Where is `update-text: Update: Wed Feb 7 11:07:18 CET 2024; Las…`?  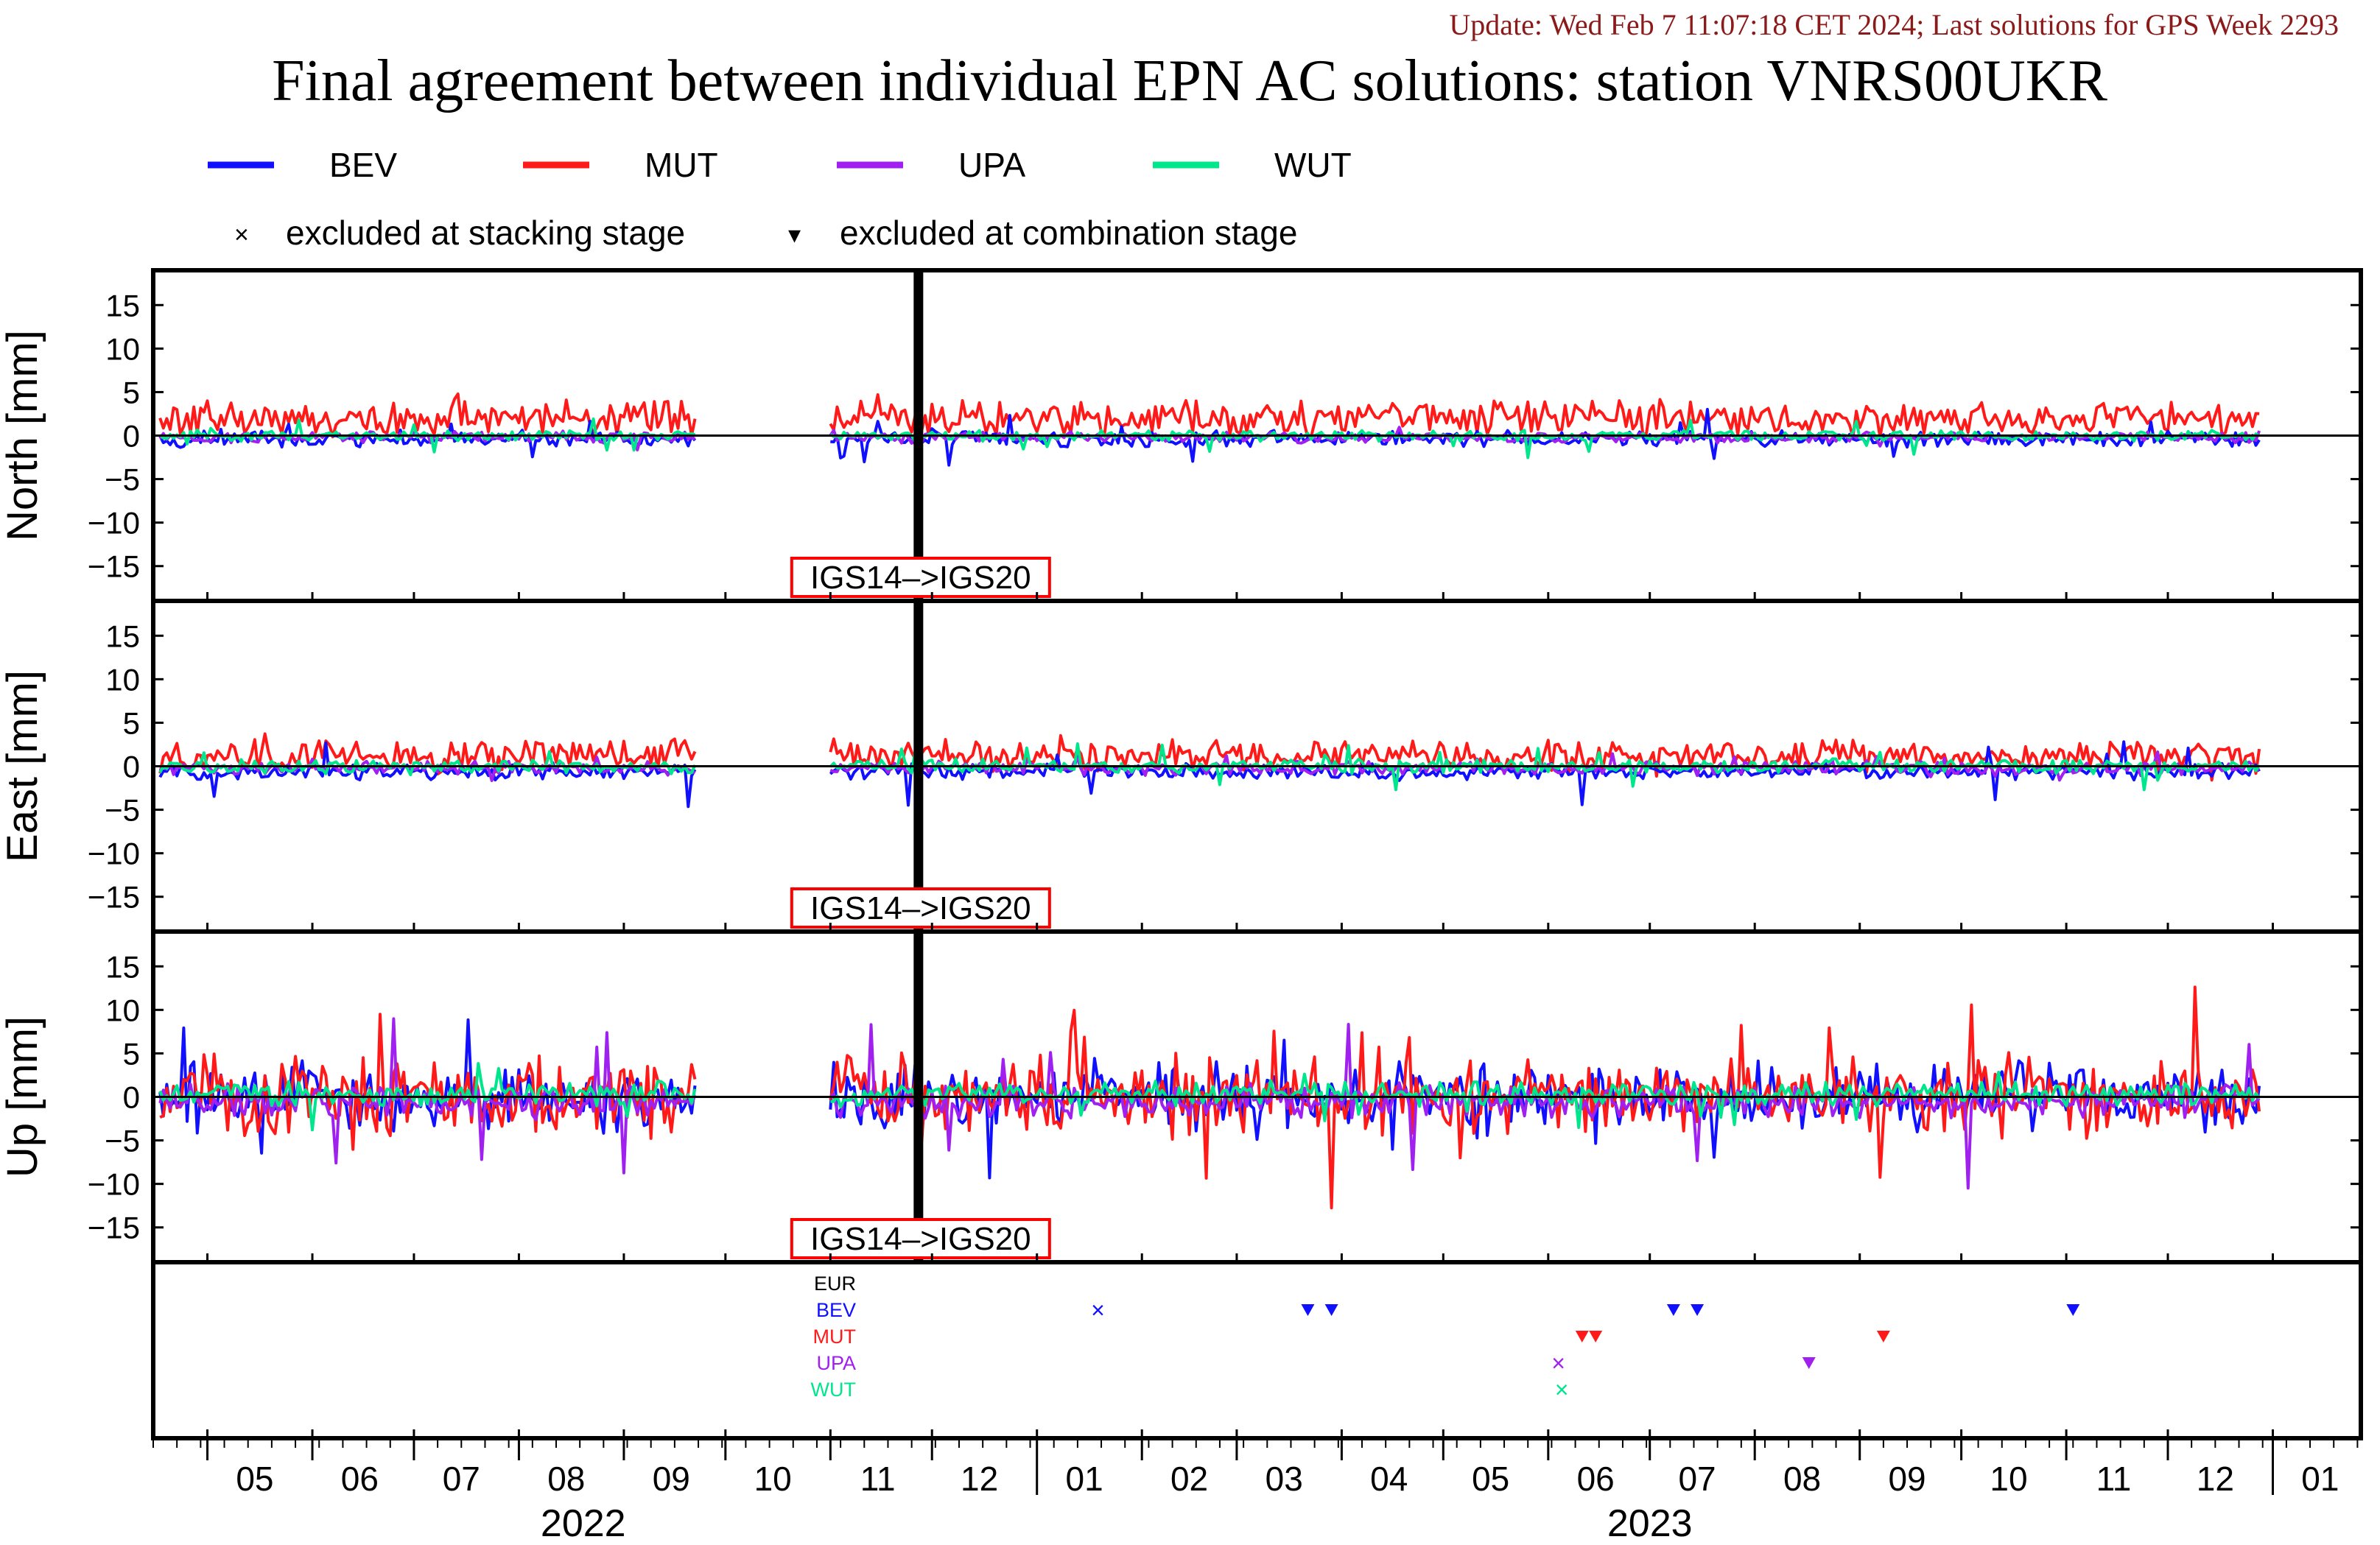
update-text: Update: Wed Feb 7 11:07:18 CET 2024; Las… is located at coordinates (1894, 24).